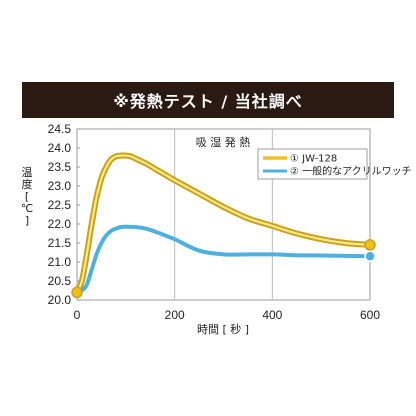 This screenshot has height=416, width=416. Describe the element at coordinates (60, 129) in the screenshot. I see `y-tick-label: 24.5` at that location.